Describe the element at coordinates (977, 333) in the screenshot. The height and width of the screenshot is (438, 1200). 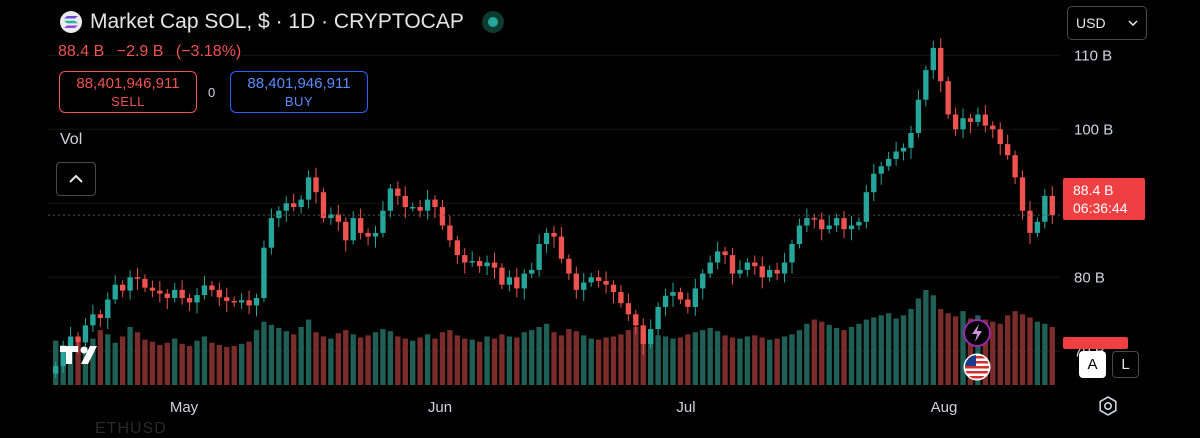
I see `lightning-icon` at that location.